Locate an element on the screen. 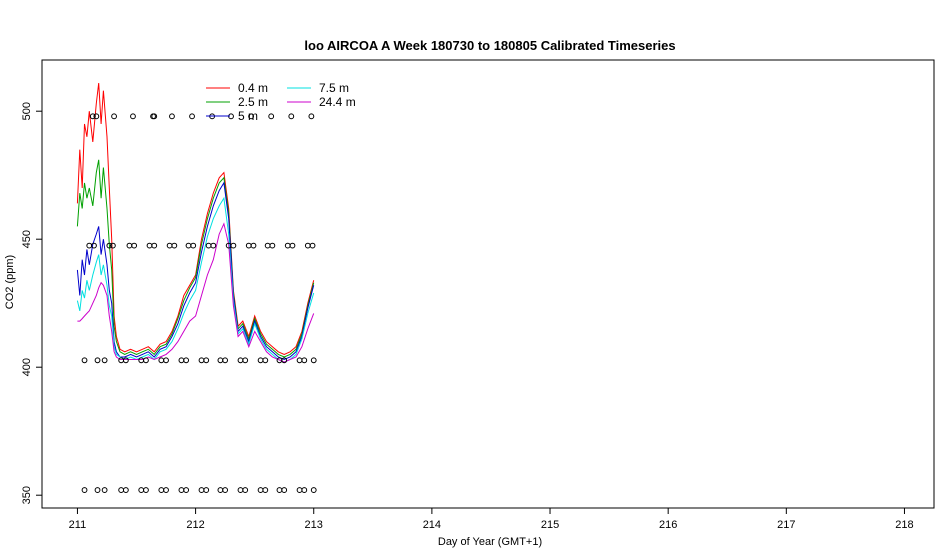  series-line-7-5-m-m is located at coordinates (195, 279).